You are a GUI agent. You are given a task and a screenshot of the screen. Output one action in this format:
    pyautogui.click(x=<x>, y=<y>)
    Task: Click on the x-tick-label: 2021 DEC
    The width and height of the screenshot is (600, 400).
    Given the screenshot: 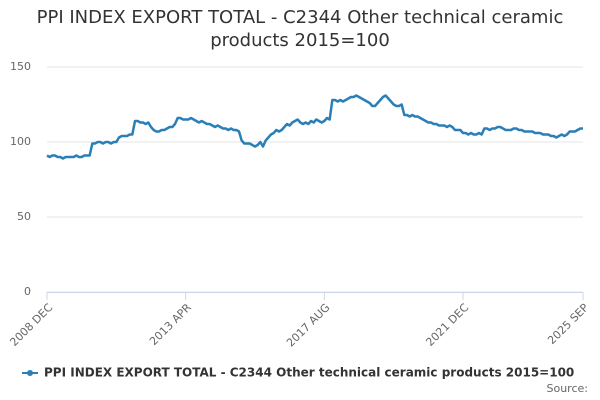 What is the action you would take?
    pyautogui.click(x=447, y=325)
    